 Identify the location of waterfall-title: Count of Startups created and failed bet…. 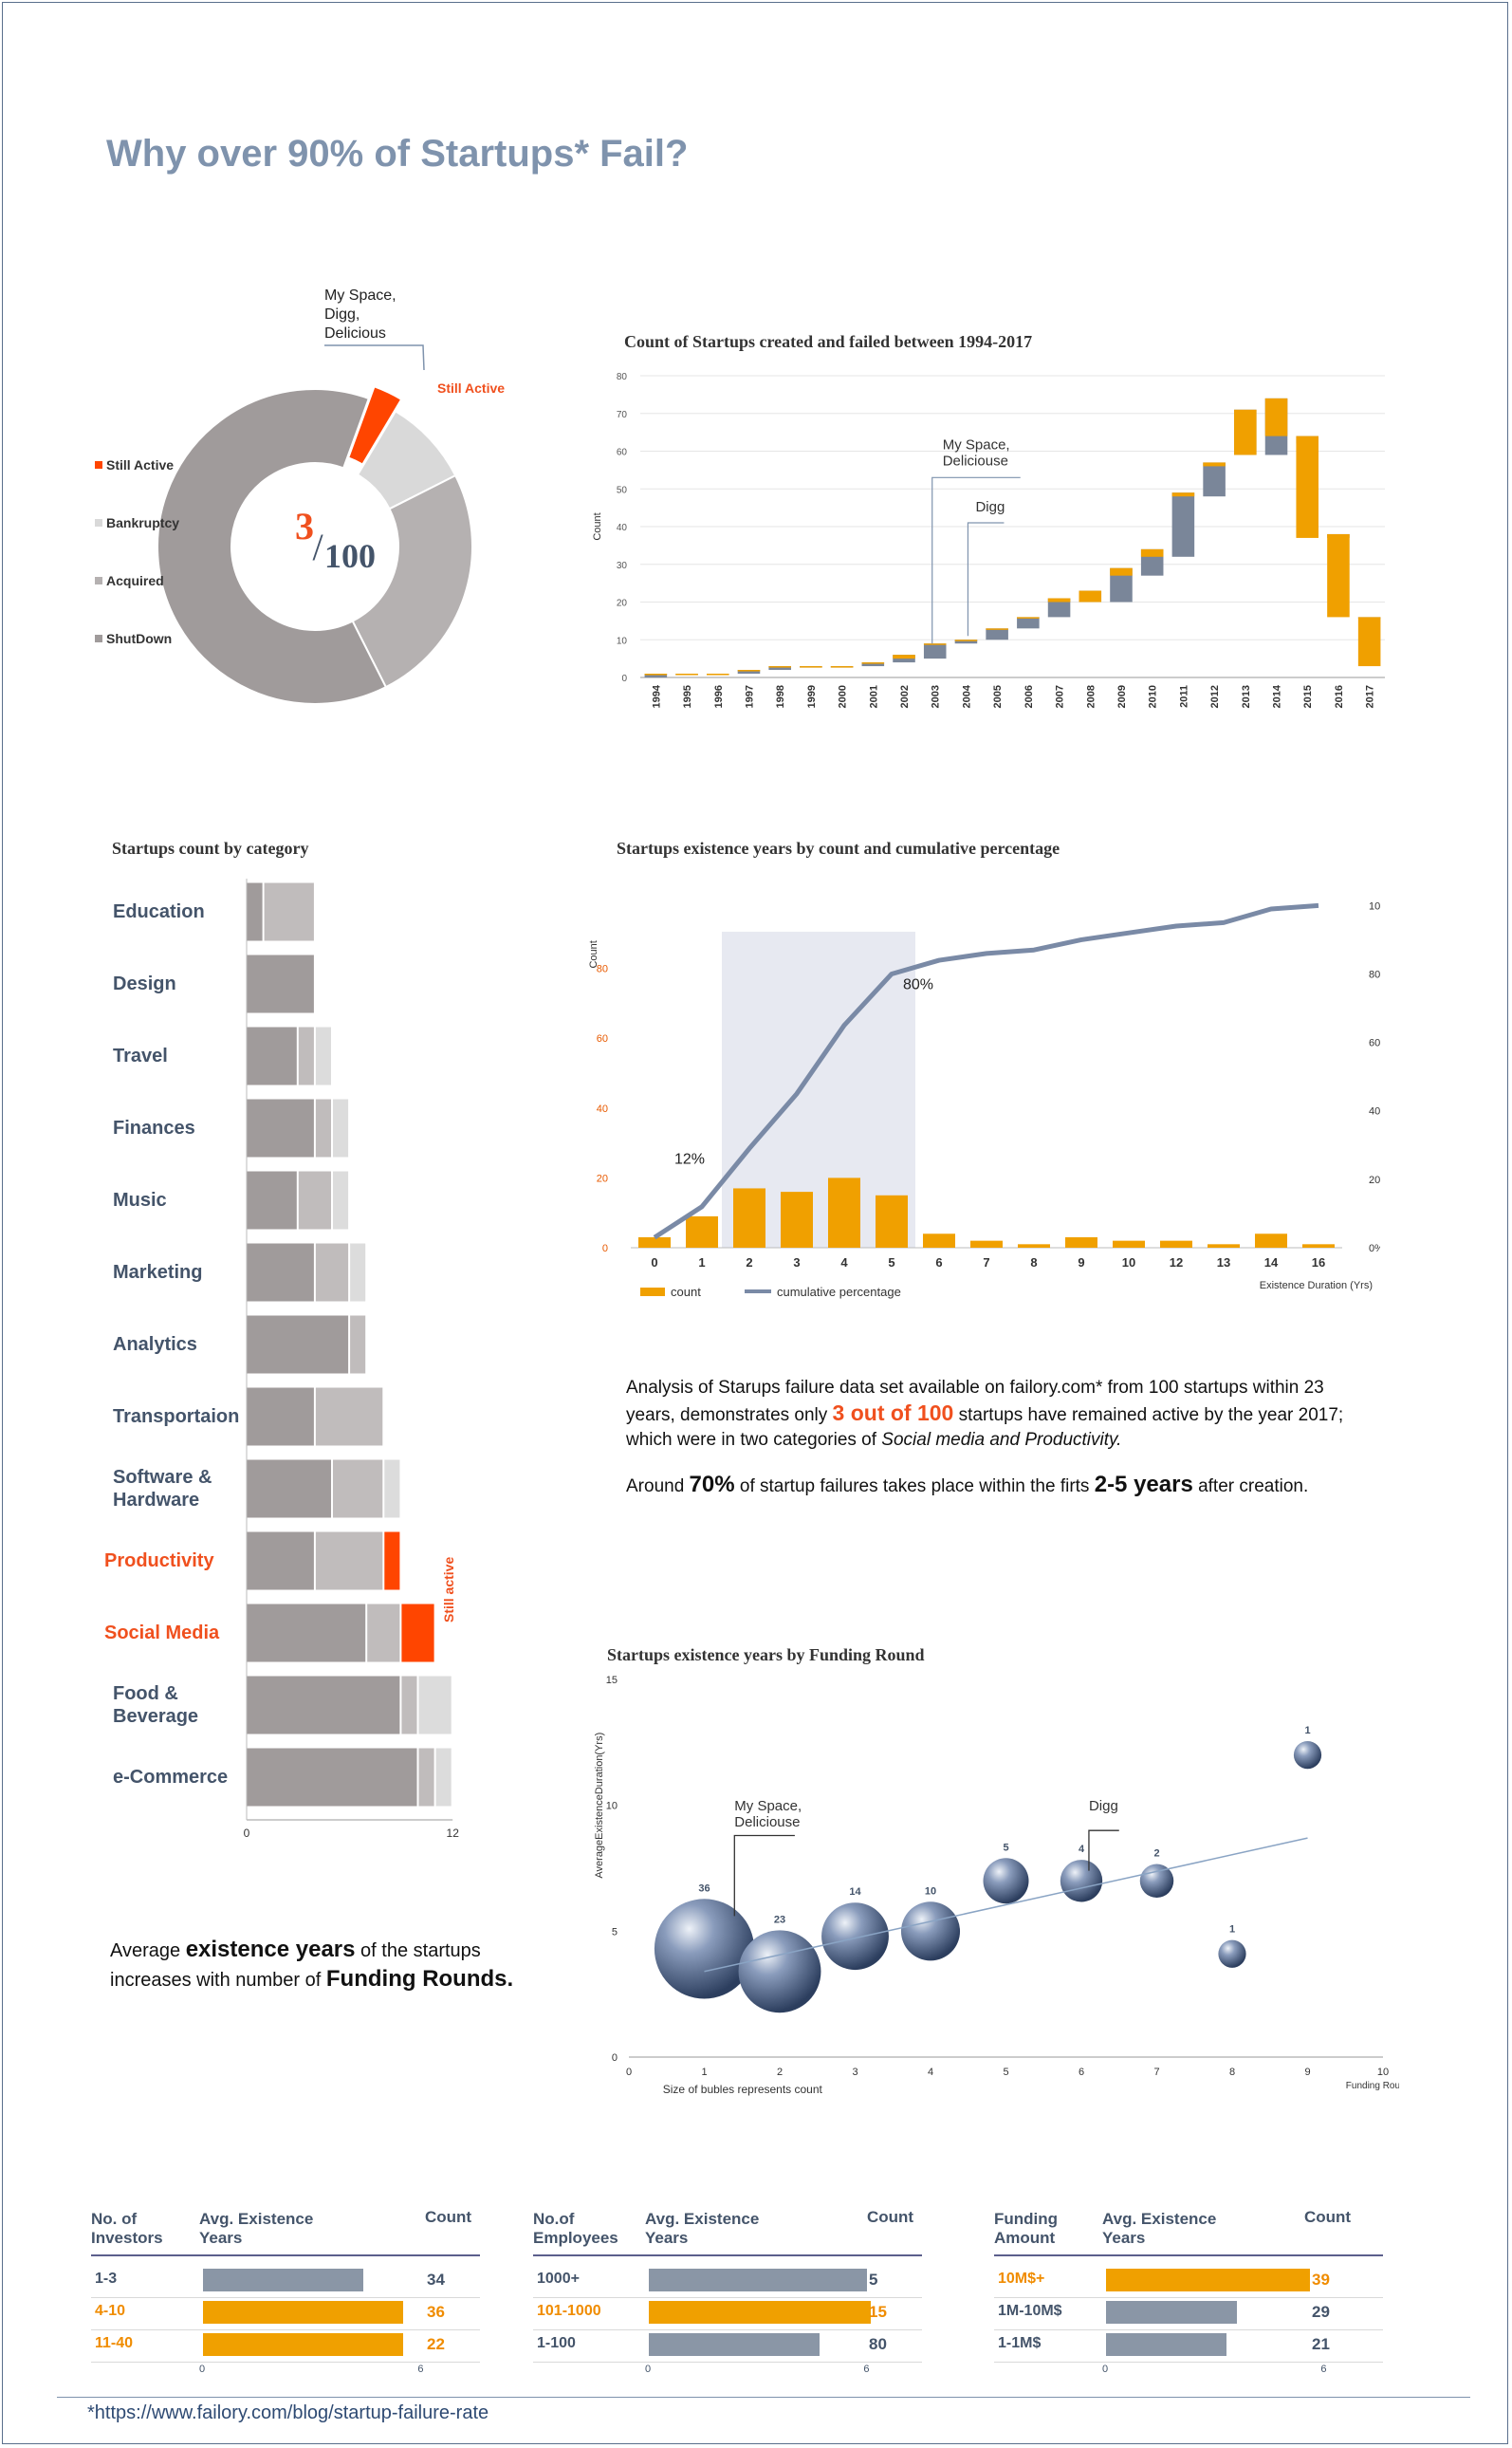
(828, 342).